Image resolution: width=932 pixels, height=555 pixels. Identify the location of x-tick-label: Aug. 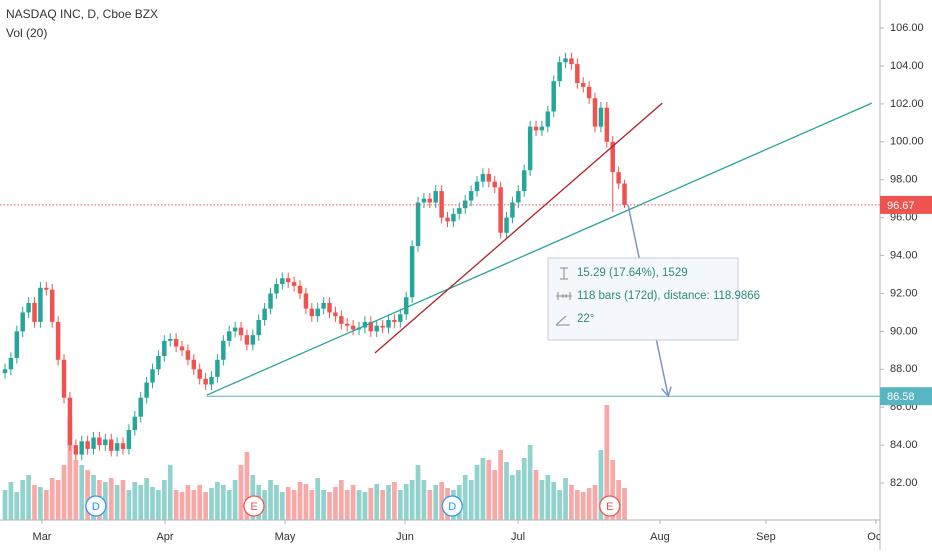
(660, 537).